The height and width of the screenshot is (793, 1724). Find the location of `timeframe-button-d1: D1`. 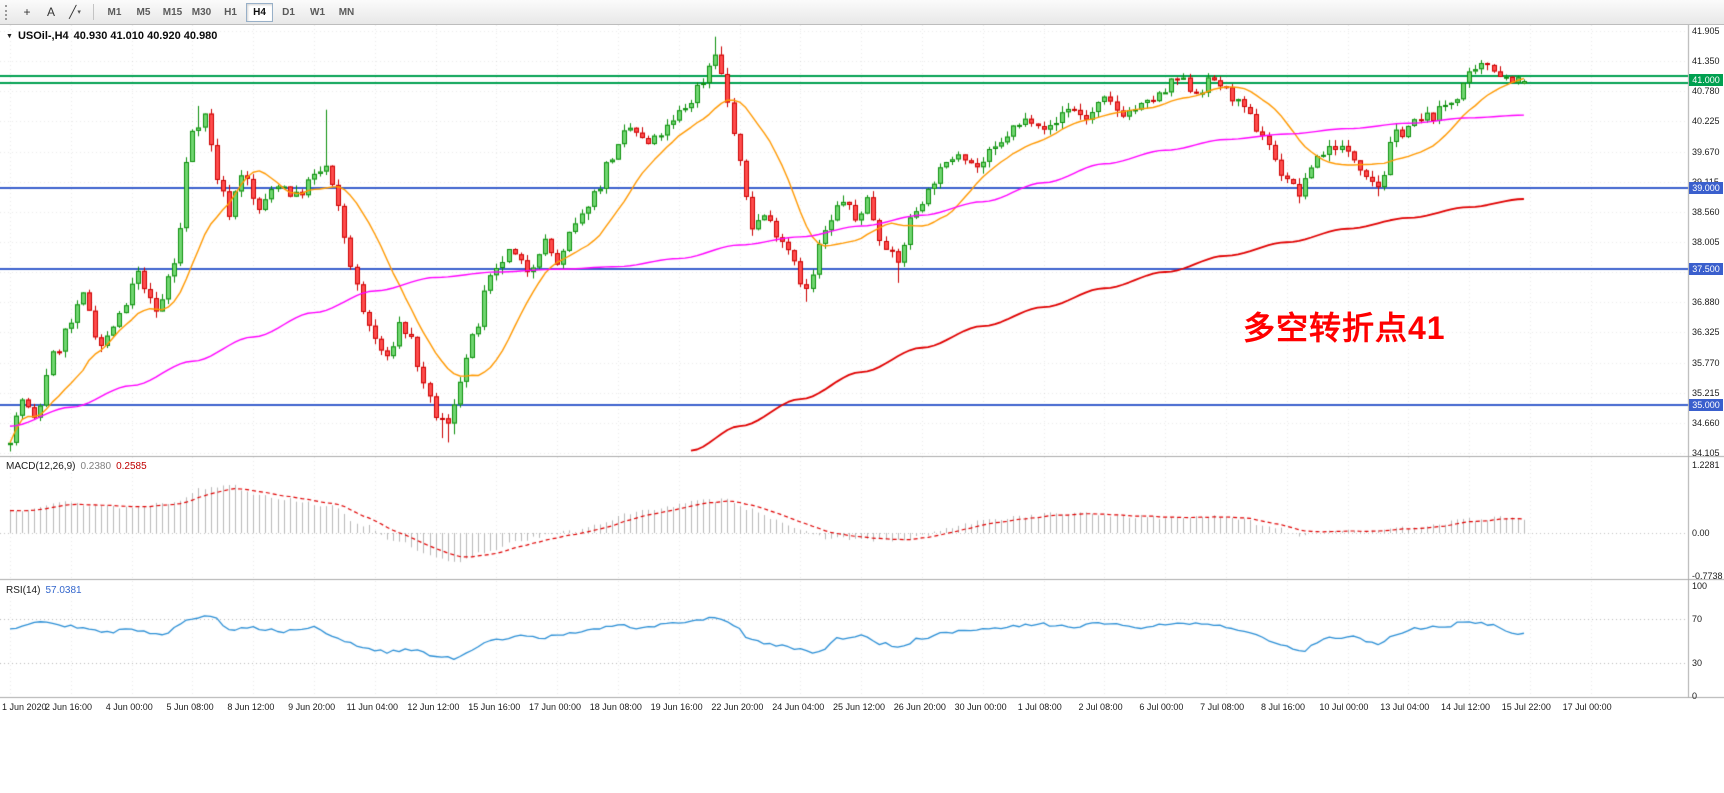

timeframe-button-d1: D1 is located at coordinates (288, 12).